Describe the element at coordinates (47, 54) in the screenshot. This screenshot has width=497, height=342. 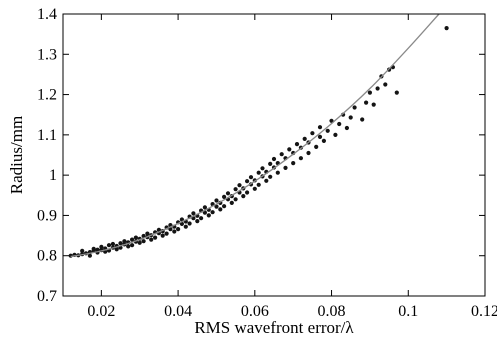
I see `y-tick-label: 1.3` at that location.